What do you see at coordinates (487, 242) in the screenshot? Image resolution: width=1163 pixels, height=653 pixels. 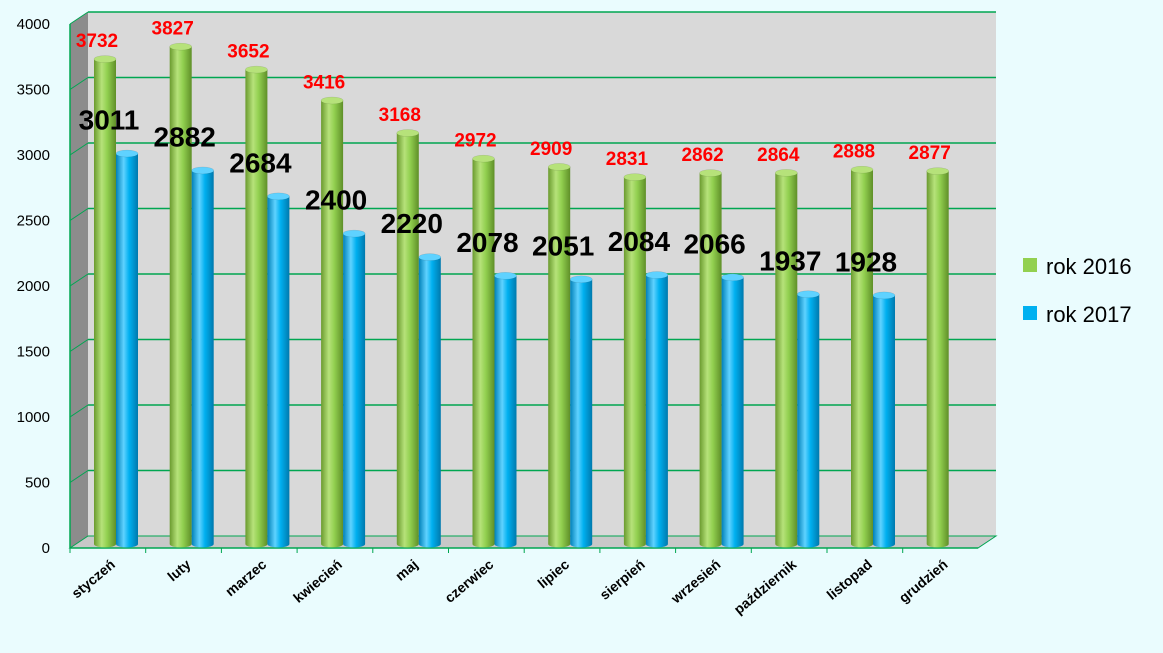 I see `data-label-rok-2017-czerwiec: 2078` at bounding box center [487, 242].